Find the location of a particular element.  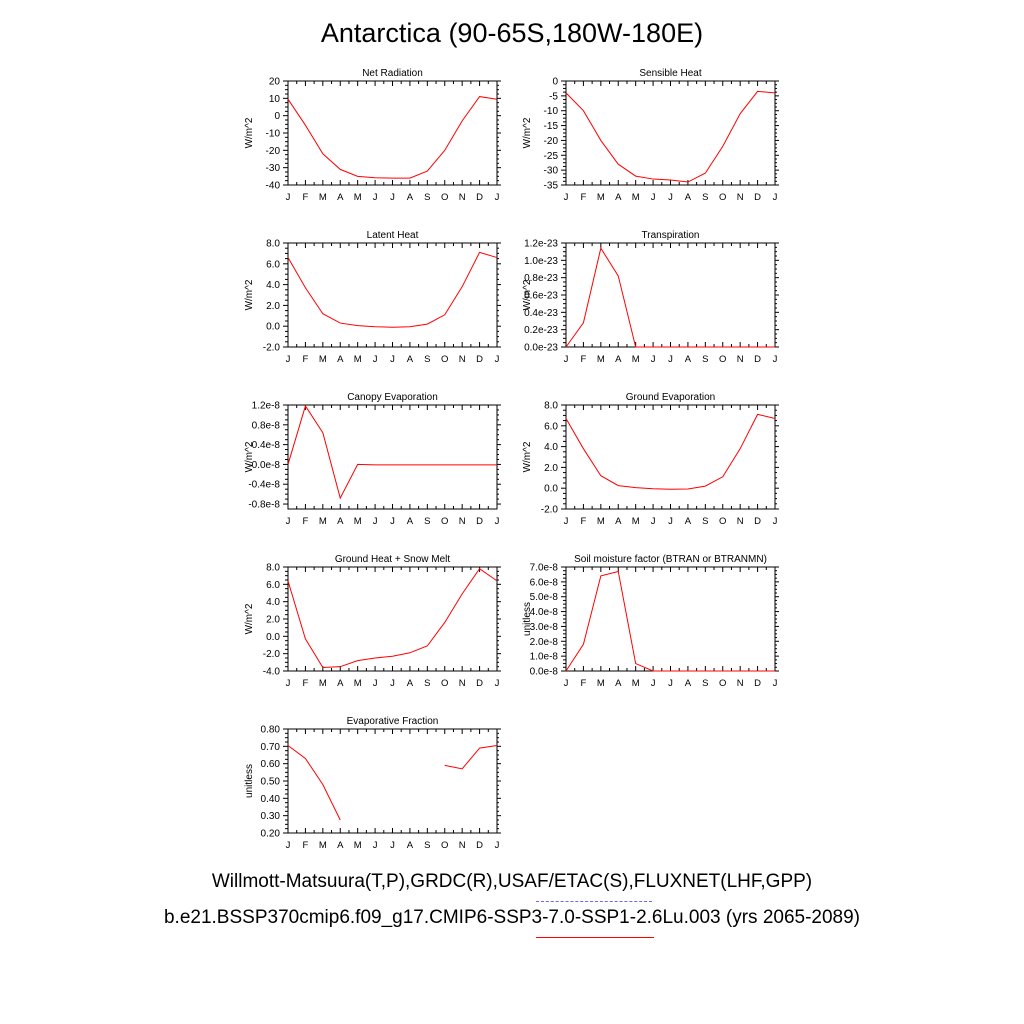

y-tick-label: 3.0e-8 is located at coordinates (544, 627).